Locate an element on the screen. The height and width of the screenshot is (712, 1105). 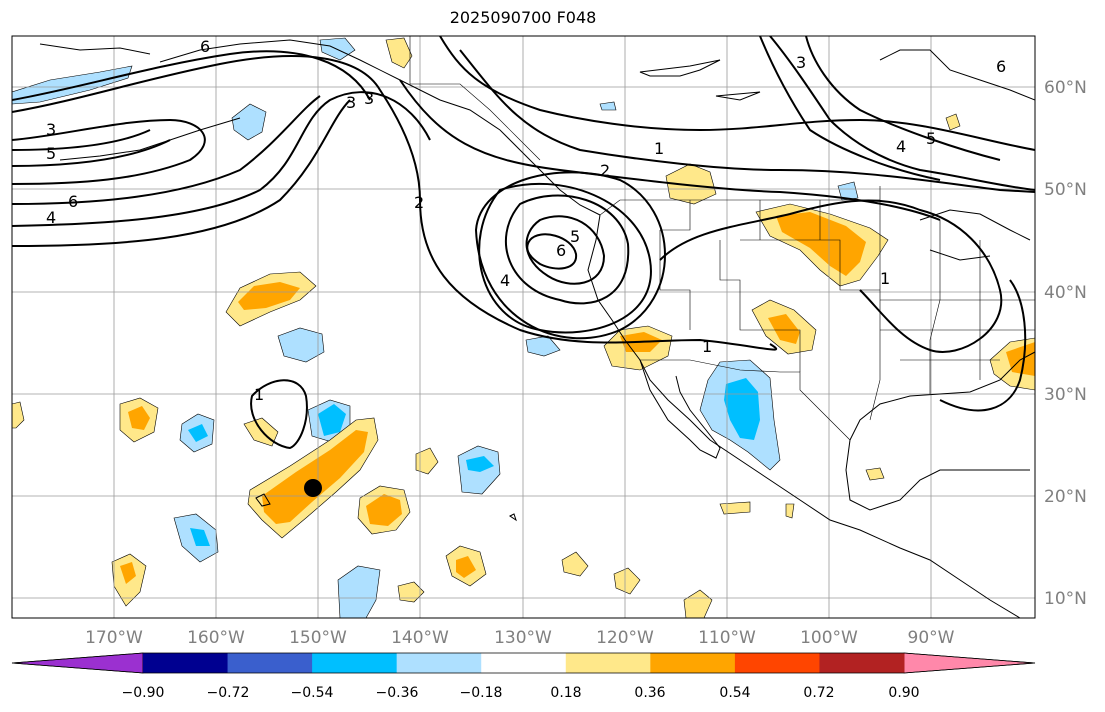
negative-core-fill is located at coordinates (474, 462).